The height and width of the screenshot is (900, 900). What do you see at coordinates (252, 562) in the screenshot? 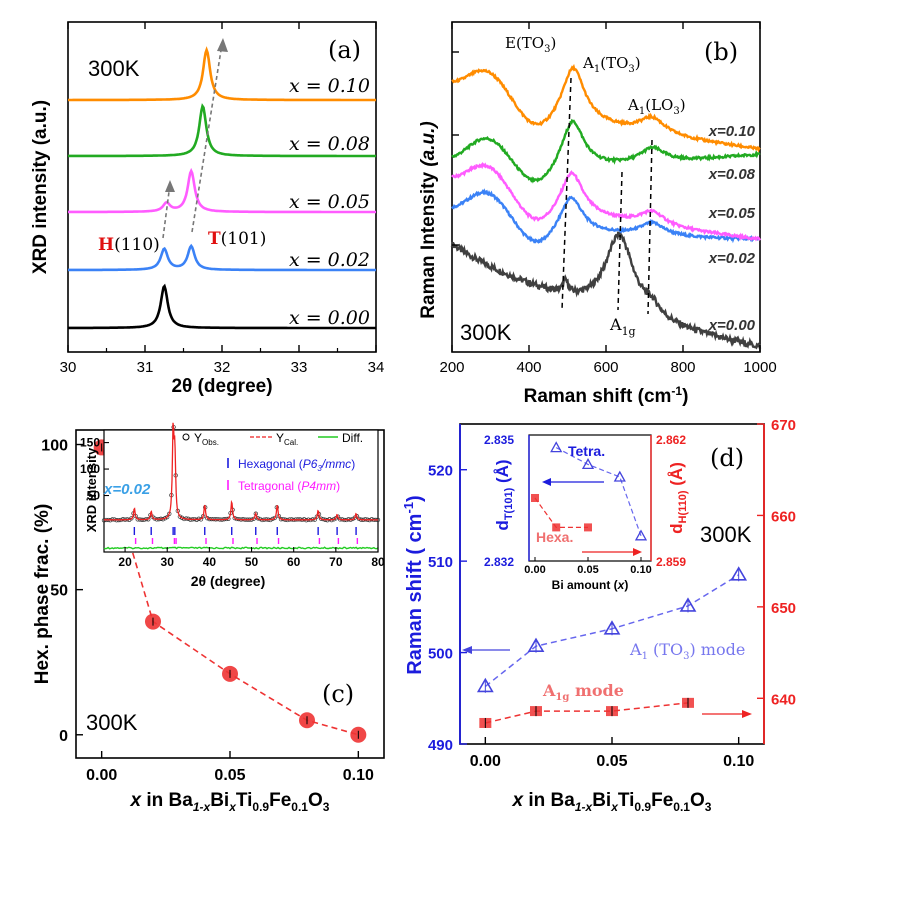
I see `inset-xtick-label-3: 50` at bounding box center [252, 562].